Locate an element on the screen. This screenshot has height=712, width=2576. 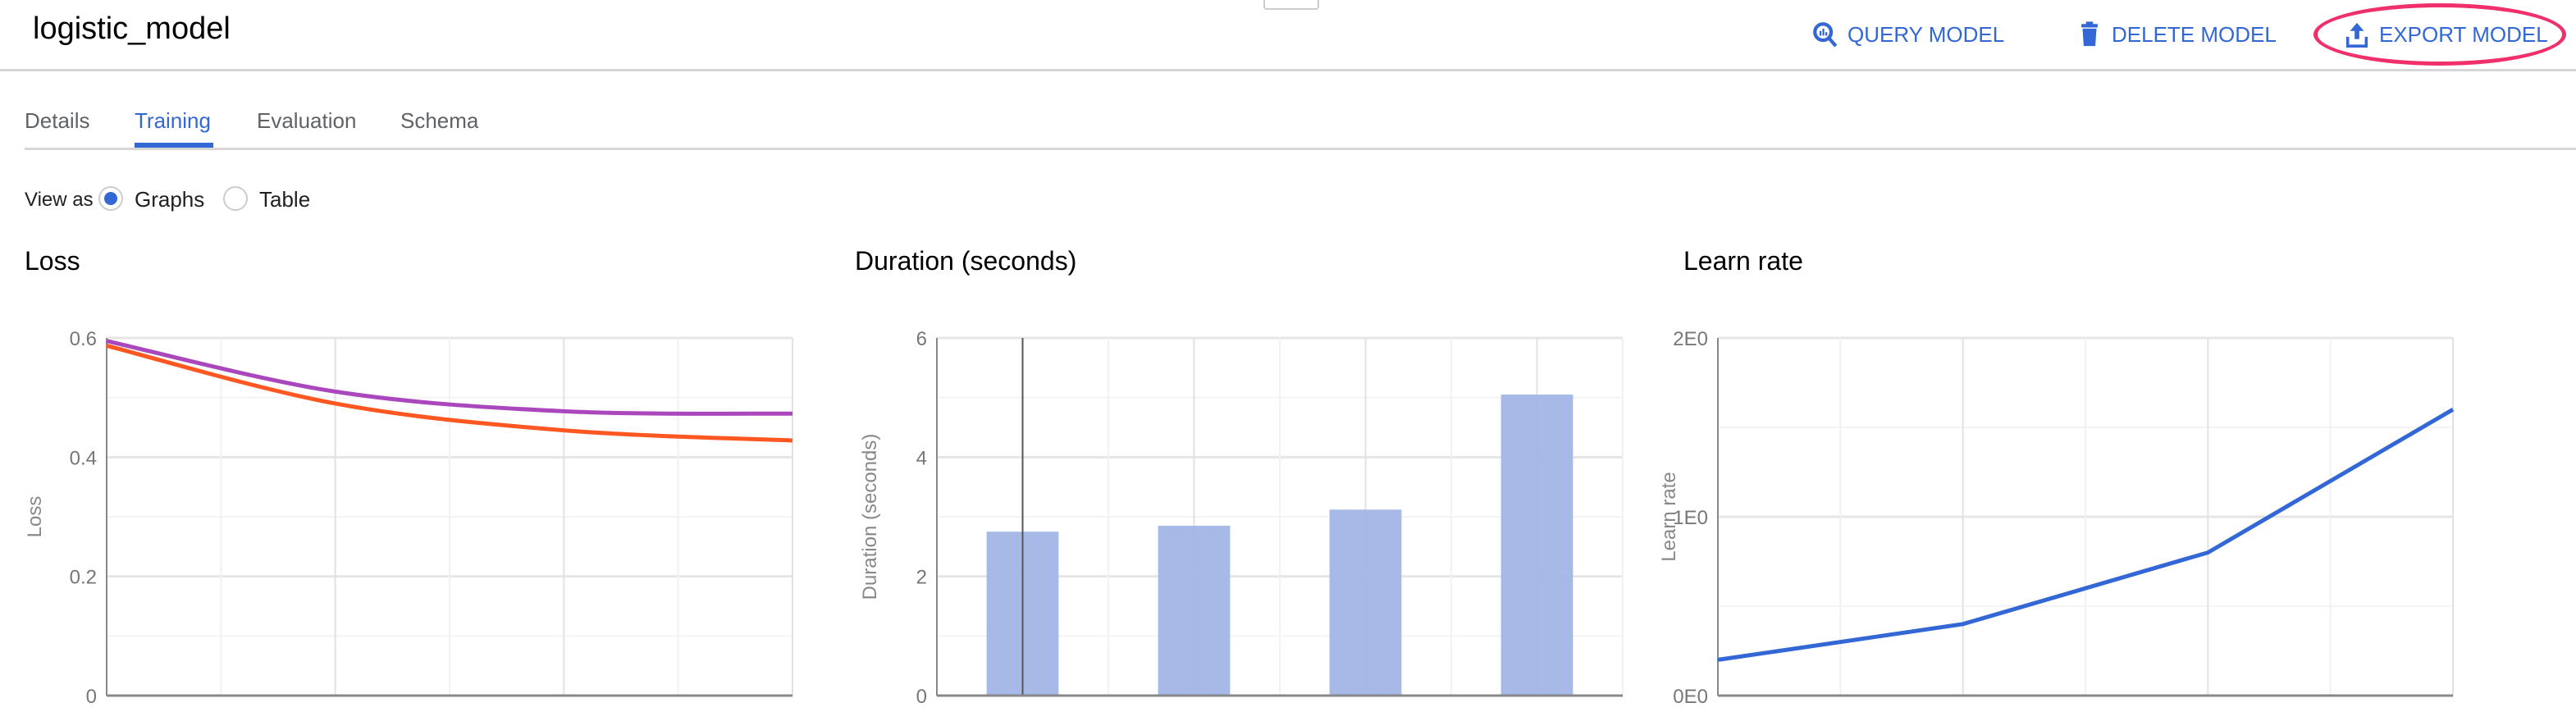
query-model-label: QUERY MODEL is located at coordinates (1927, 34).